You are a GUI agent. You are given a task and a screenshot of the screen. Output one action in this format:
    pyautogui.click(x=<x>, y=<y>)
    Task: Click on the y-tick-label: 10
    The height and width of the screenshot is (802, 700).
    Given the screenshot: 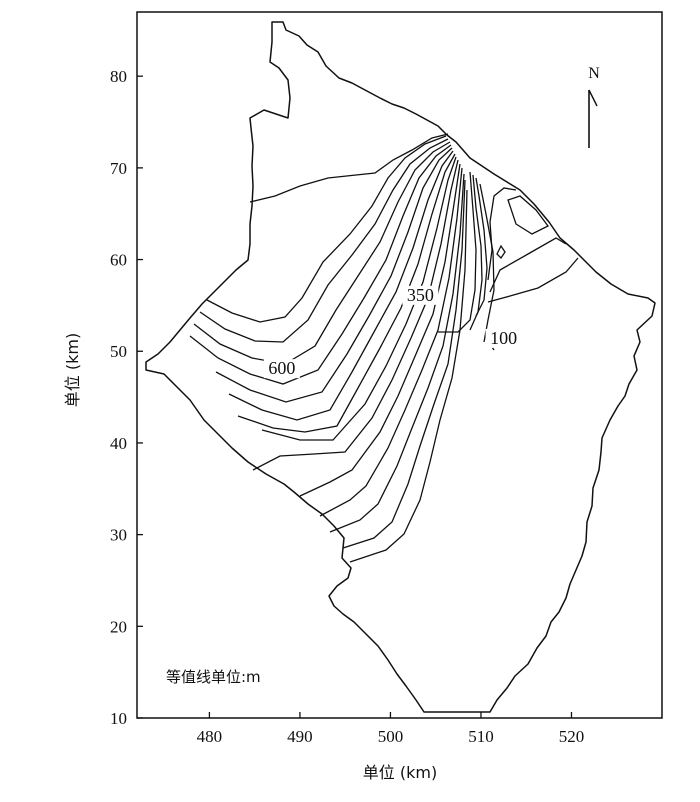 What is the action you would take?
    pyautogui.click(x=118, y=718)
    